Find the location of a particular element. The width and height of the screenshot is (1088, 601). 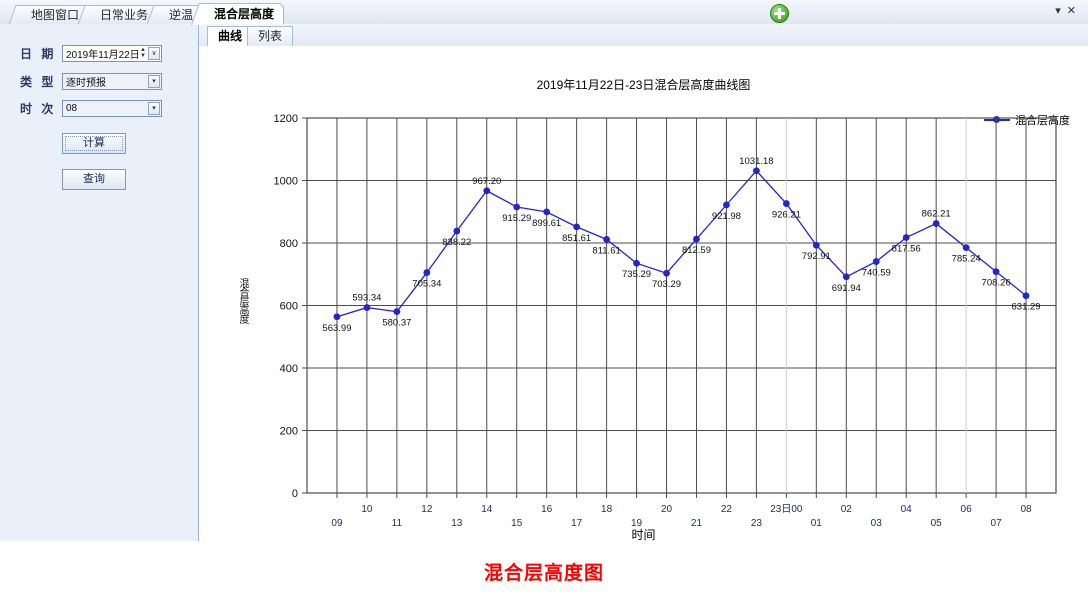

svg-text: 01 is located at coordinates (817, 523).